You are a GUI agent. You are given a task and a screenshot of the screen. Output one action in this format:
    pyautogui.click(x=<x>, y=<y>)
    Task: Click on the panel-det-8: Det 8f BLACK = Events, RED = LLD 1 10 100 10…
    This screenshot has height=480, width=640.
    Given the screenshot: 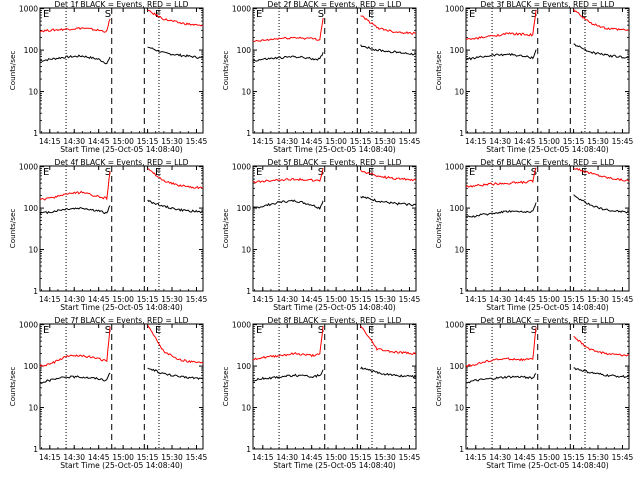 What is the action you would take?
    pyautogui.click(x=321, y=393)
    